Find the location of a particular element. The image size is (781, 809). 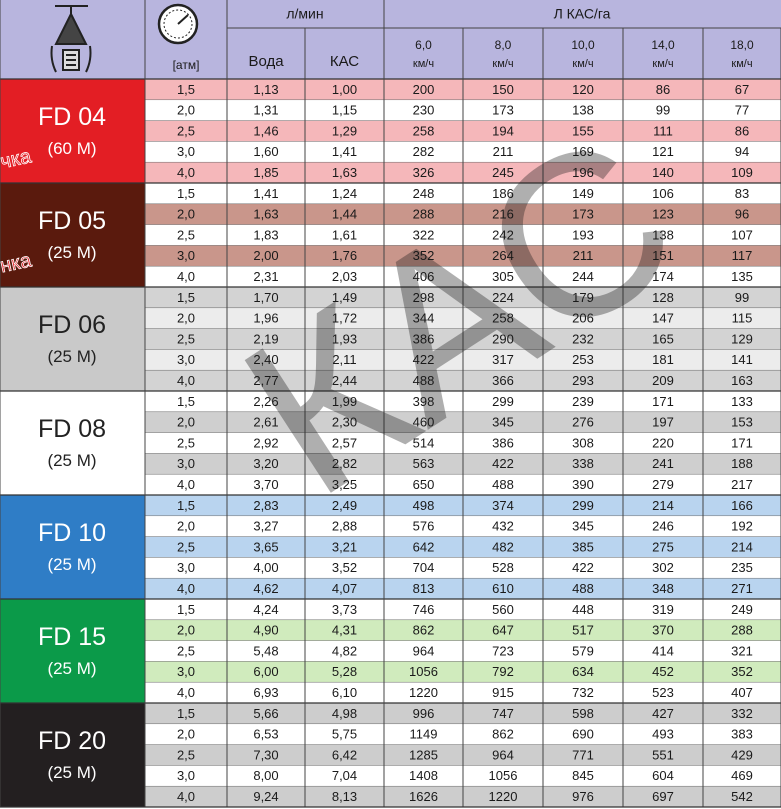

cell: 7,30 is located at coordinates (265, 754).